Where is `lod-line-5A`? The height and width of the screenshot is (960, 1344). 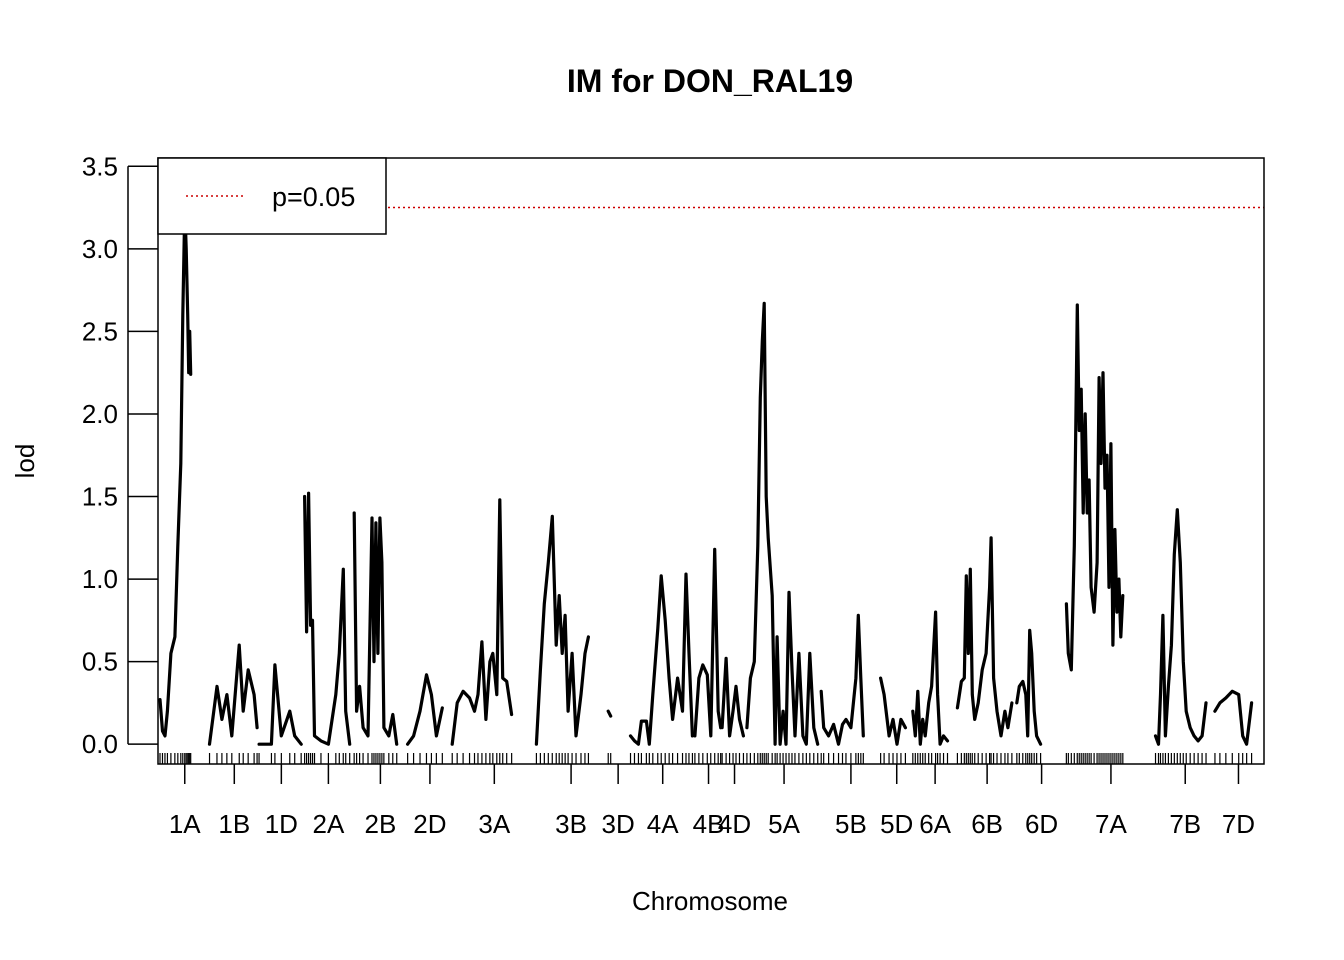 lod-line-5A is located at coordinates (782, 523).